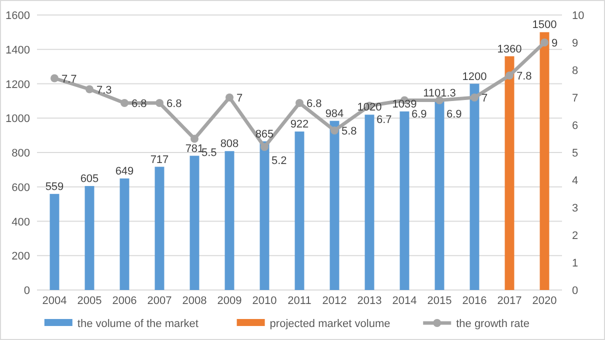 Image resolution: width=605 pixels, height=340 pixels. What do you see at coordinates (369, 301) in the screenshot?
I see `x-tick-label: 2013` at bounding box center [369, 301].